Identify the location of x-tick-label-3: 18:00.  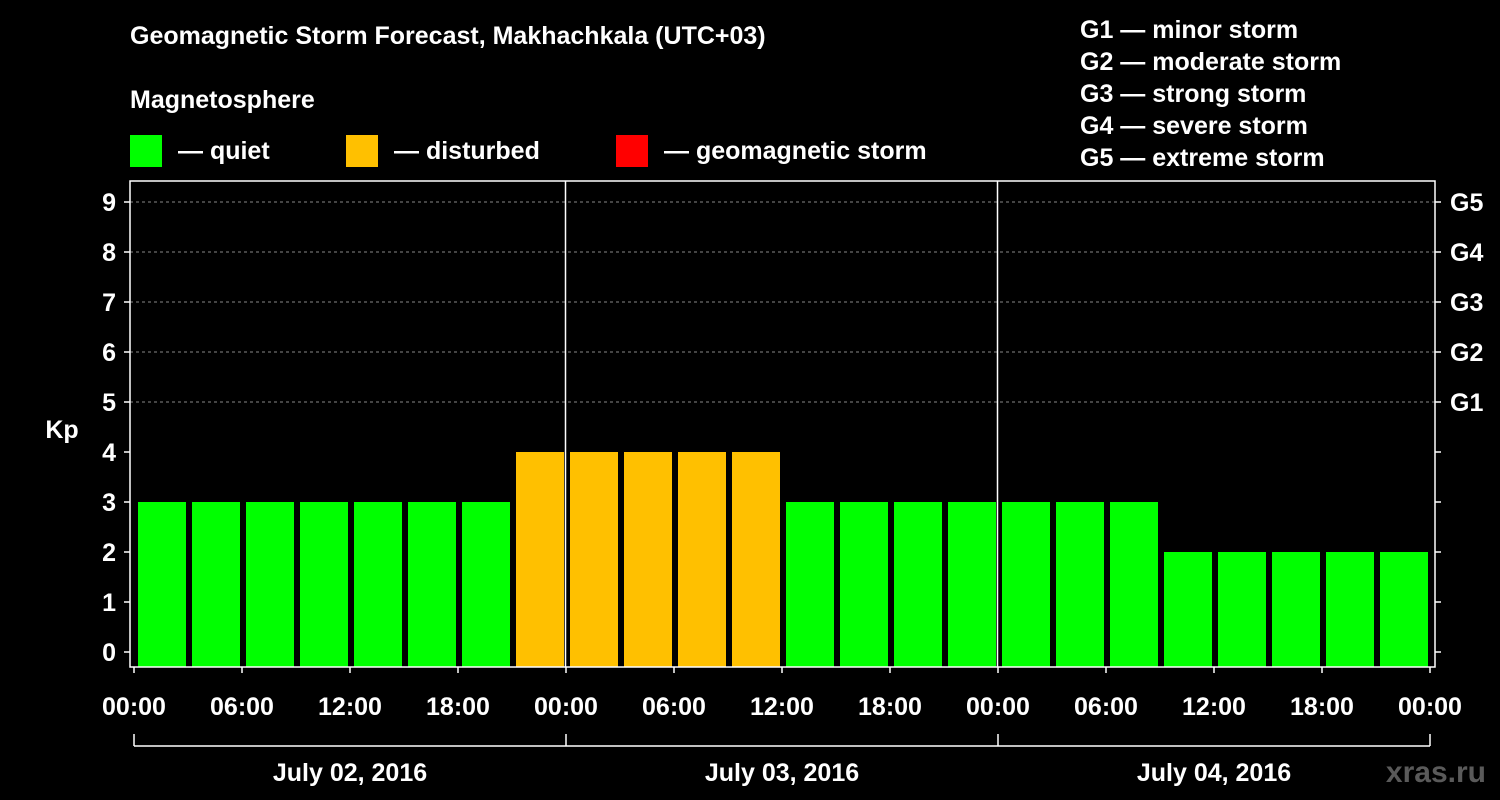
(458, 707).